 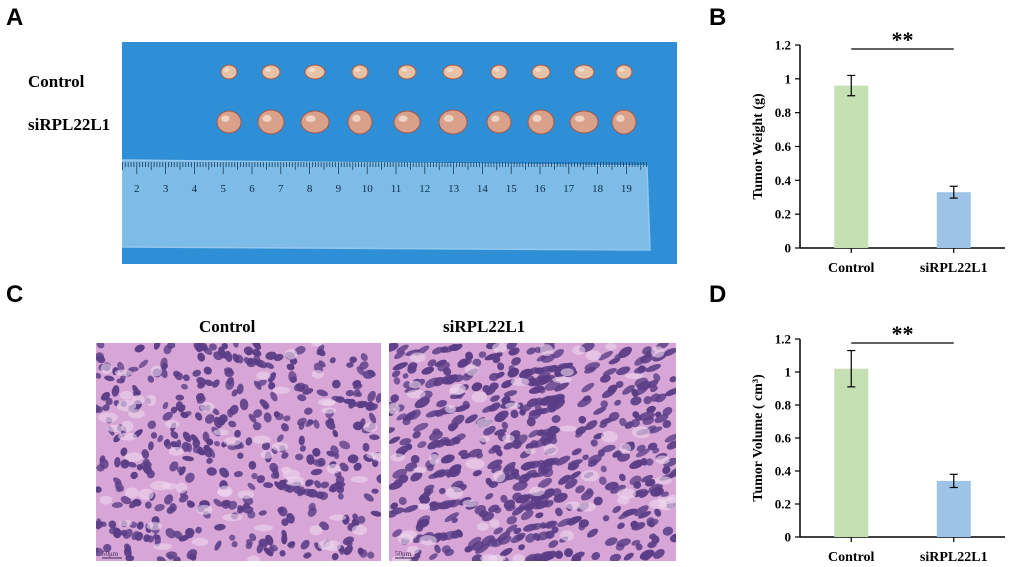 I want to click on y-axis-title: Tumor Volume ( cm³), so click(x=758, y=438).